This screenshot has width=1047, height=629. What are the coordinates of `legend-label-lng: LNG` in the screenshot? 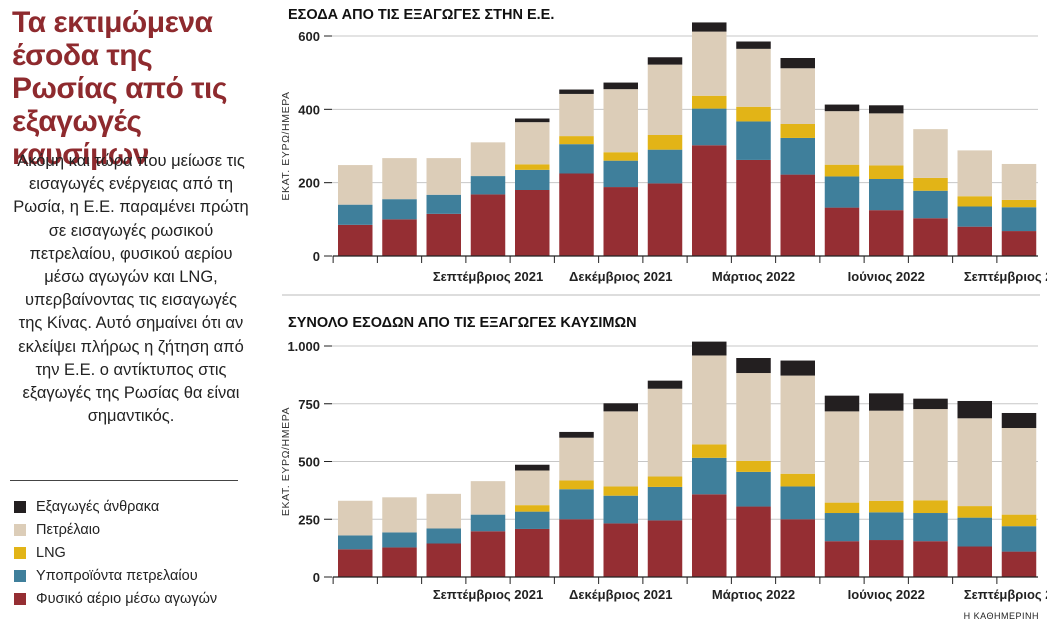 It's located at (51, 552).